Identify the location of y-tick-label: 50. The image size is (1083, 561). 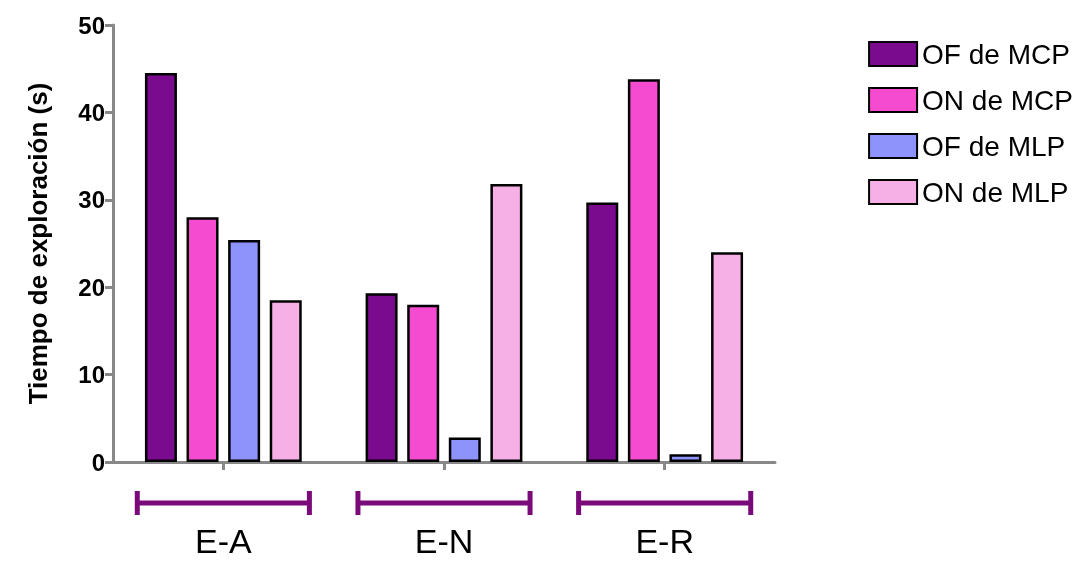
(91, 25).